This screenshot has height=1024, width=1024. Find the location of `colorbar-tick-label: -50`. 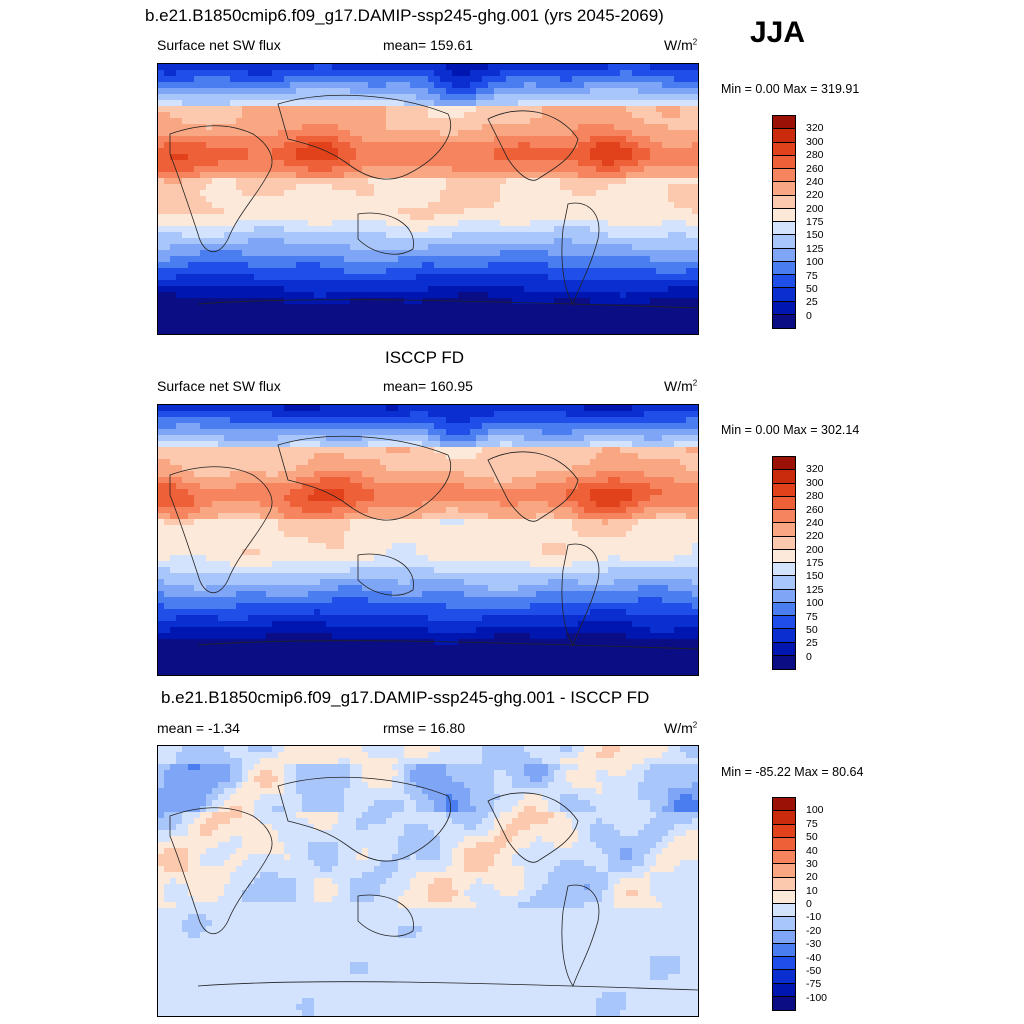

colorbar-tick-label: -50 is located at coordinates (814, 970).